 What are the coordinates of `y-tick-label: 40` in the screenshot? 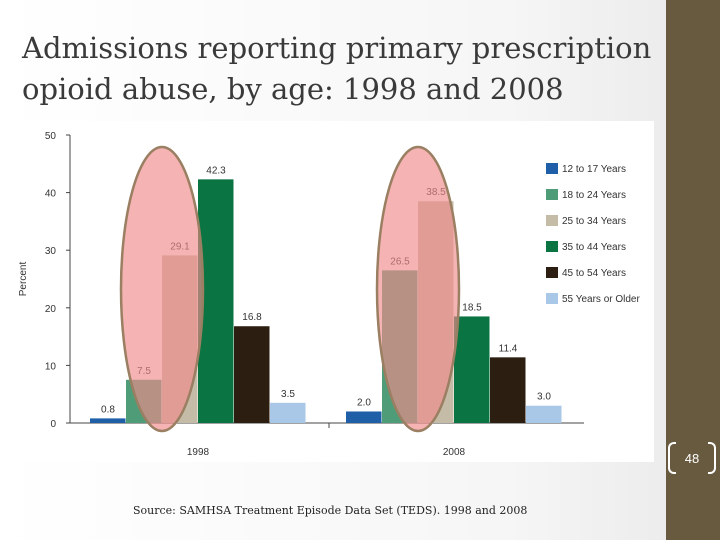 It's located at (51, 194).